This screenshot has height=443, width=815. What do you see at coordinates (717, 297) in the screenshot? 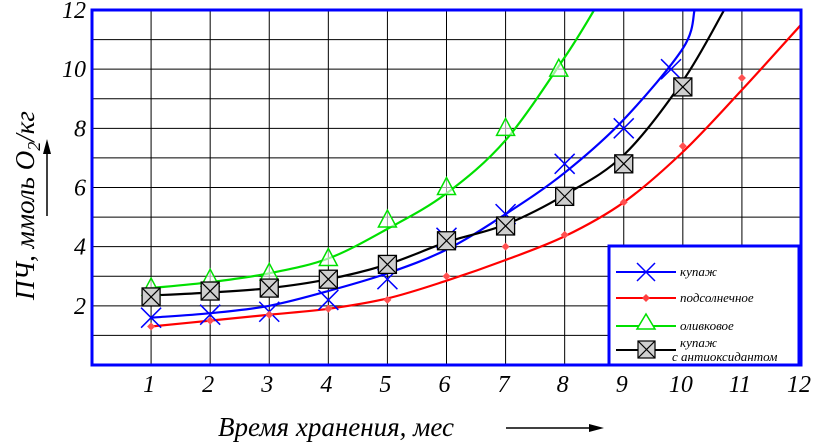
I see `legend-label-podsolnechnoe: подсолнечное` at bounding box center [717, 297].